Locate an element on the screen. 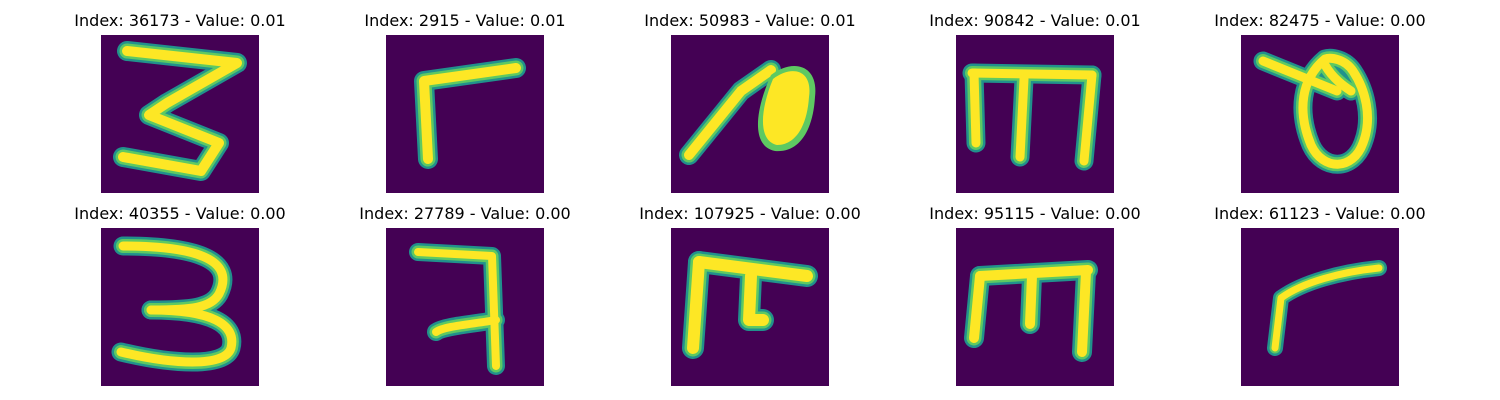 The height and width of the screenshot is (400, 1500). grid-panel: Index: 95115 - Value: 0.00 is located at coordinates (1035, 289).